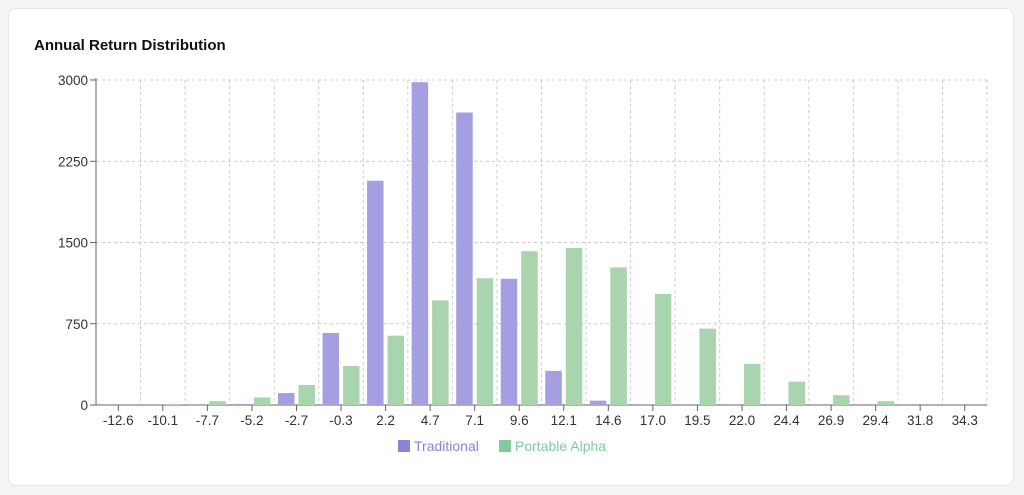 This screenshot has height=495, width=1024. I want to click on x-tick-label: 26.9, so click(831, 420).